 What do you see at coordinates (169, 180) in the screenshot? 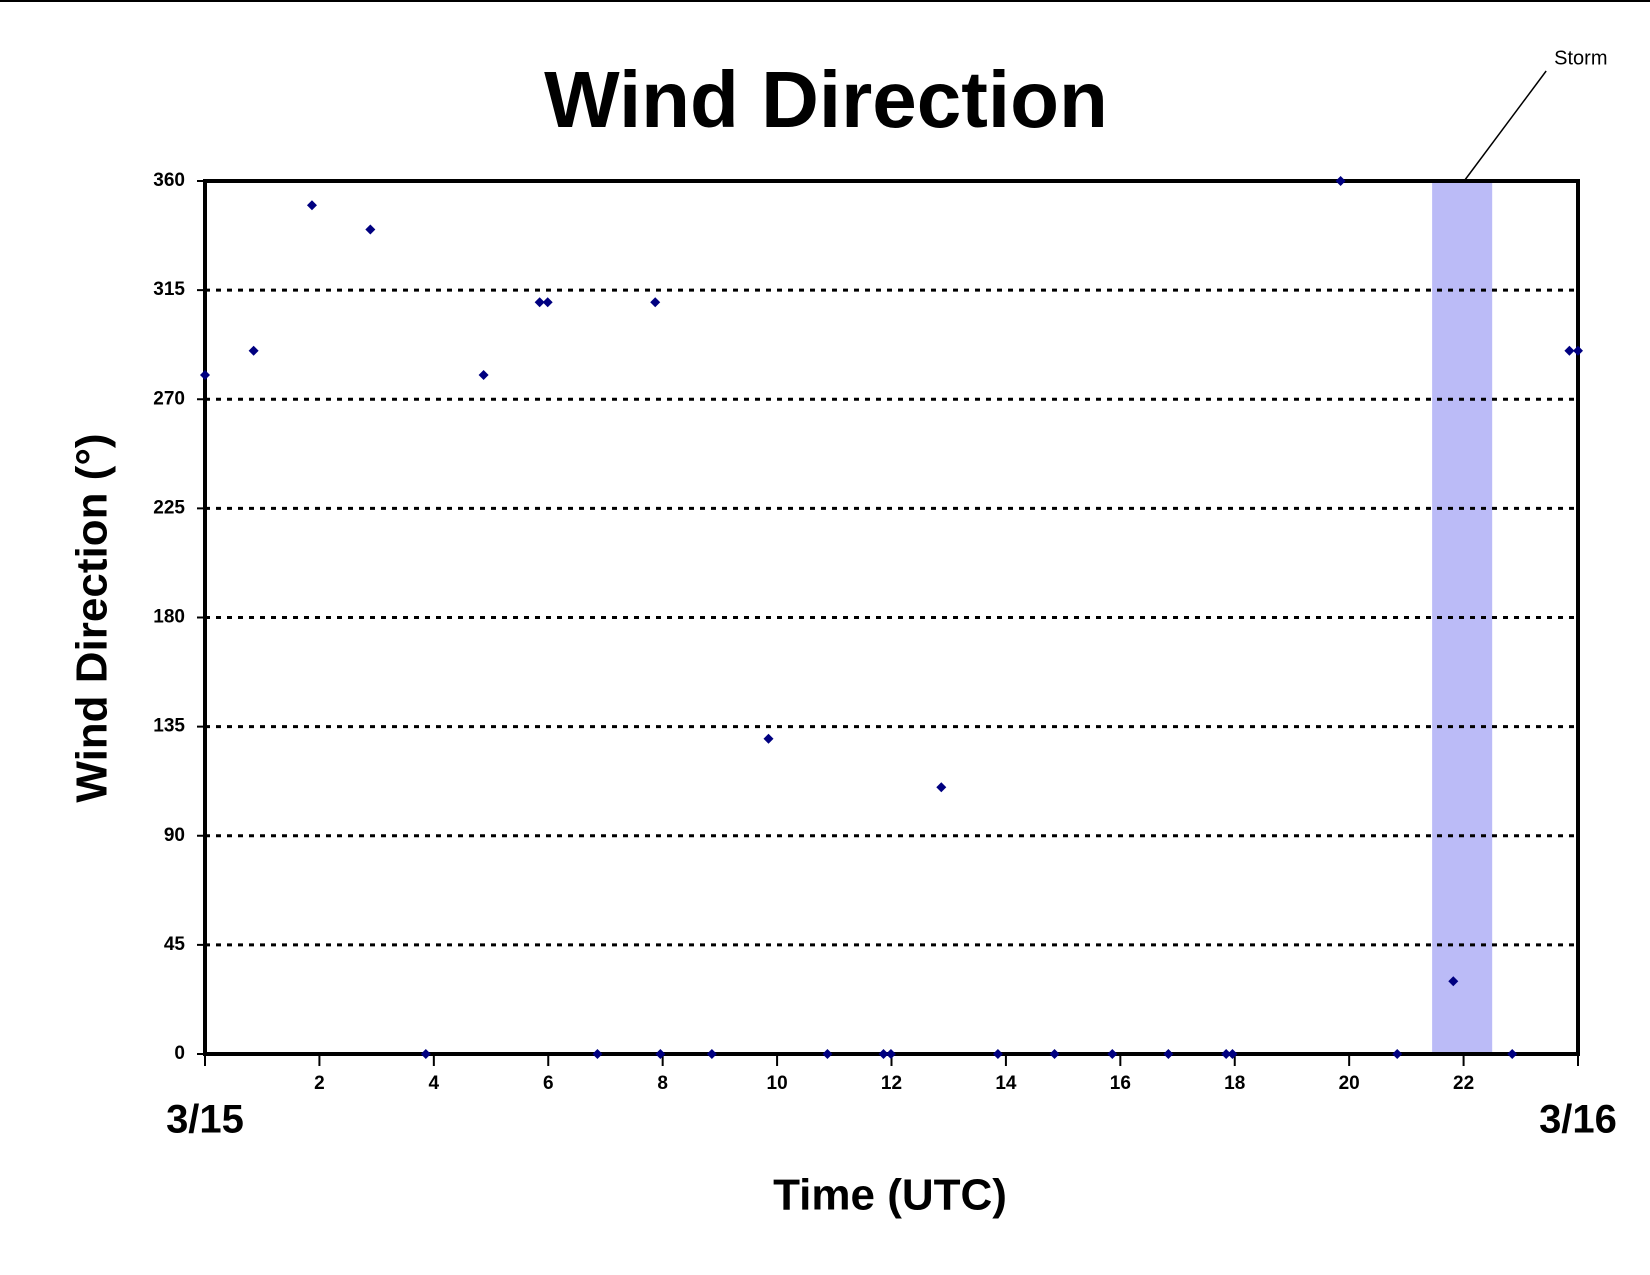
I see `y-tick-label: 360` at bounding box center [169, 180].